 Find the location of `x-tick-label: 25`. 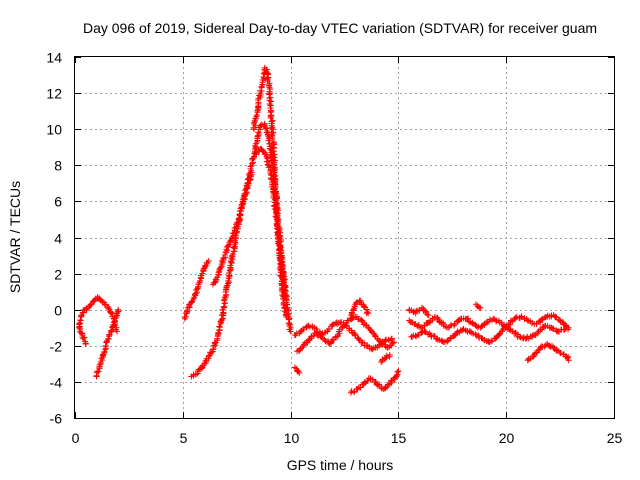

x-tick-label: 25 is located at coordinates (615, 438).